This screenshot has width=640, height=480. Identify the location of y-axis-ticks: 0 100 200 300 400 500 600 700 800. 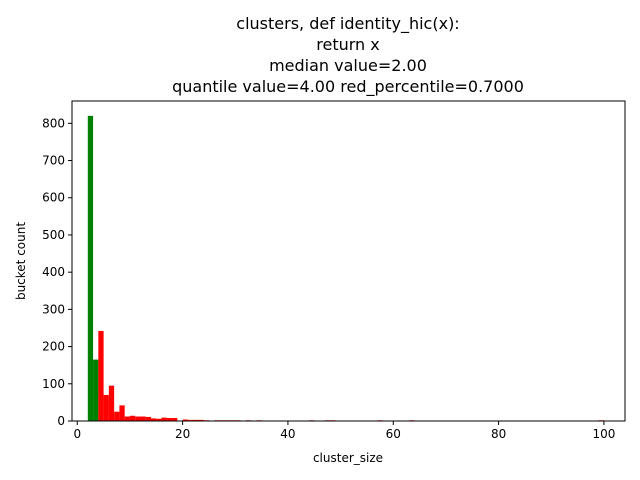
(57, 272).